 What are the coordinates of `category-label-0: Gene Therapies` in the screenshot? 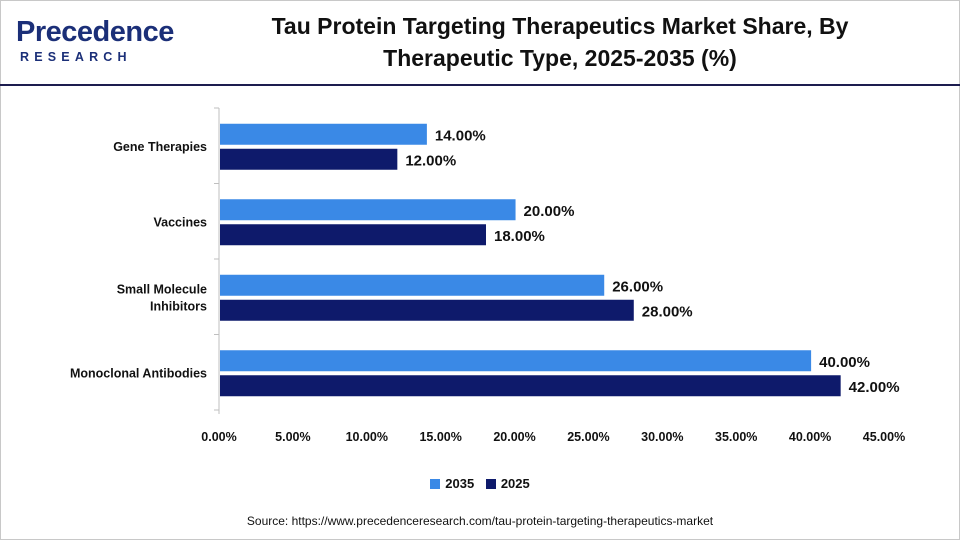 It's located at (160, 147).